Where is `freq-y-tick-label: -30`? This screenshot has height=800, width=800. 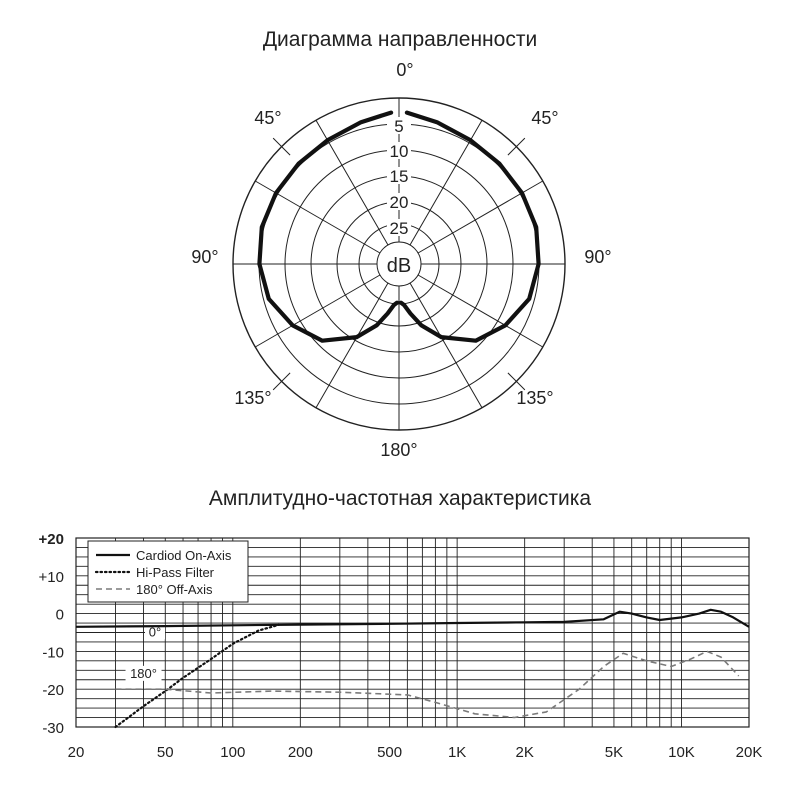 freq-y-tick-label: -30 is located at coordinates (53, 728).